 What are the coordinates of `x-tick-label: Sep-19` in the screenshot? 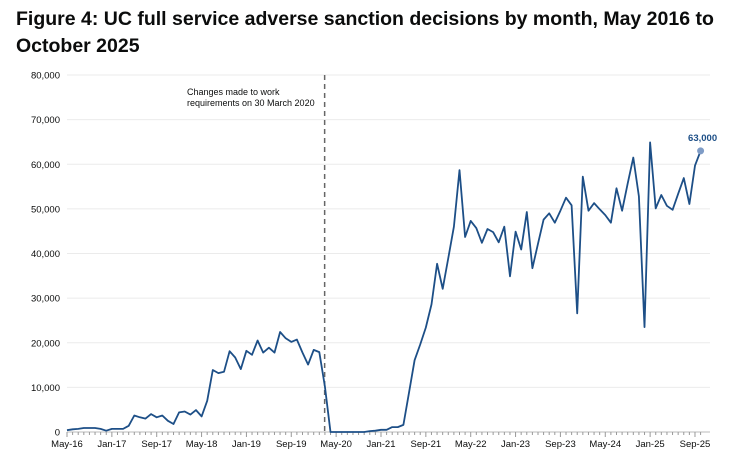 It's located at (291, 444).